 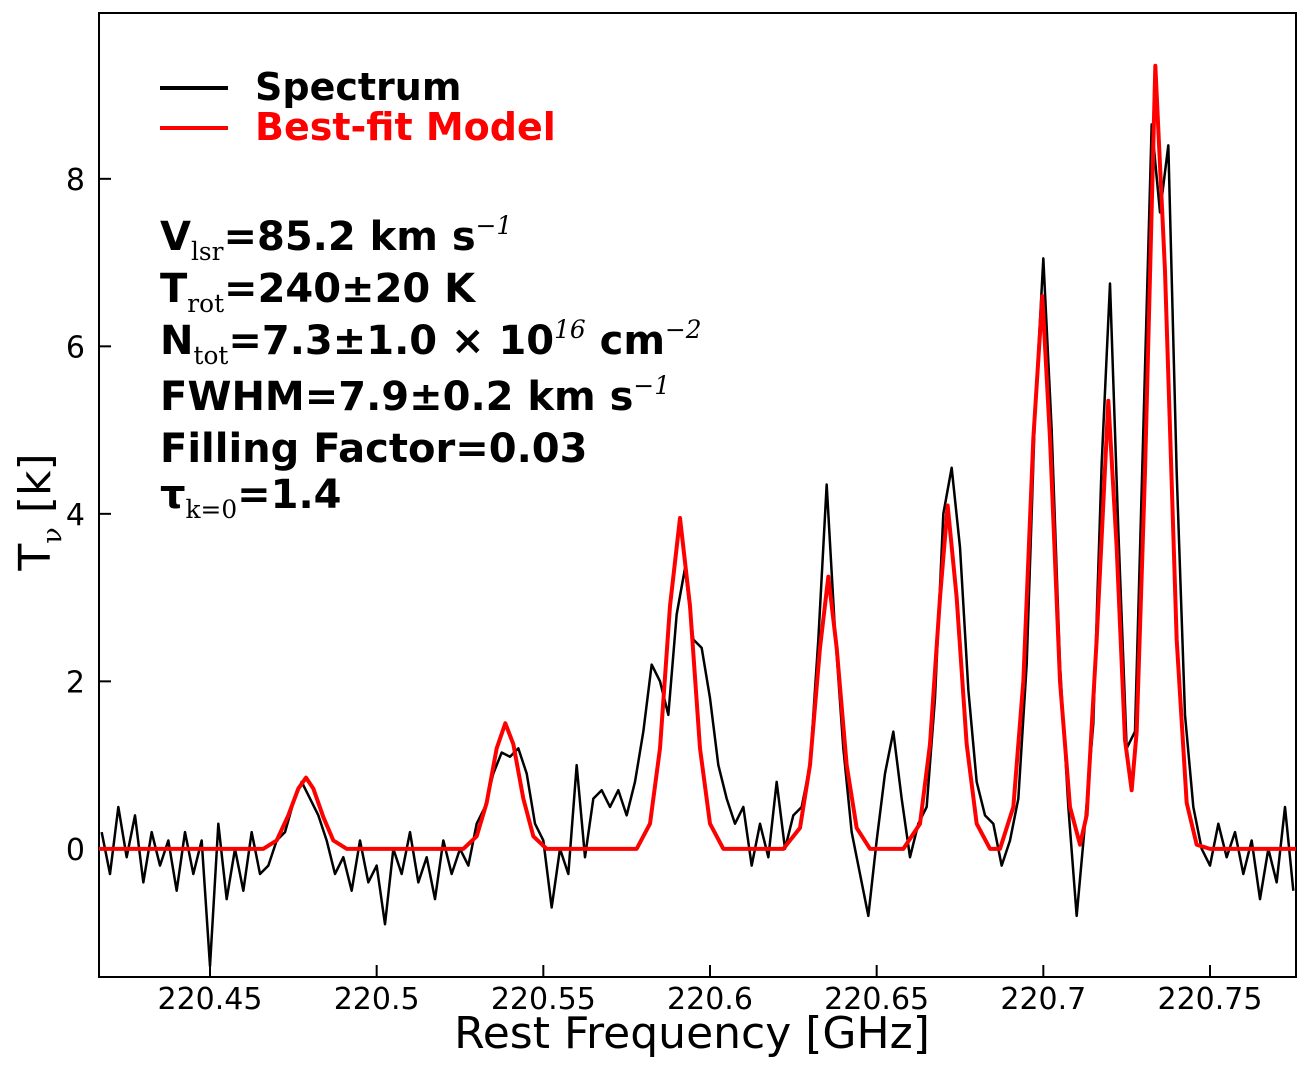 I want to click on text-part: =85.2 km s, so click(x=349, y=237).